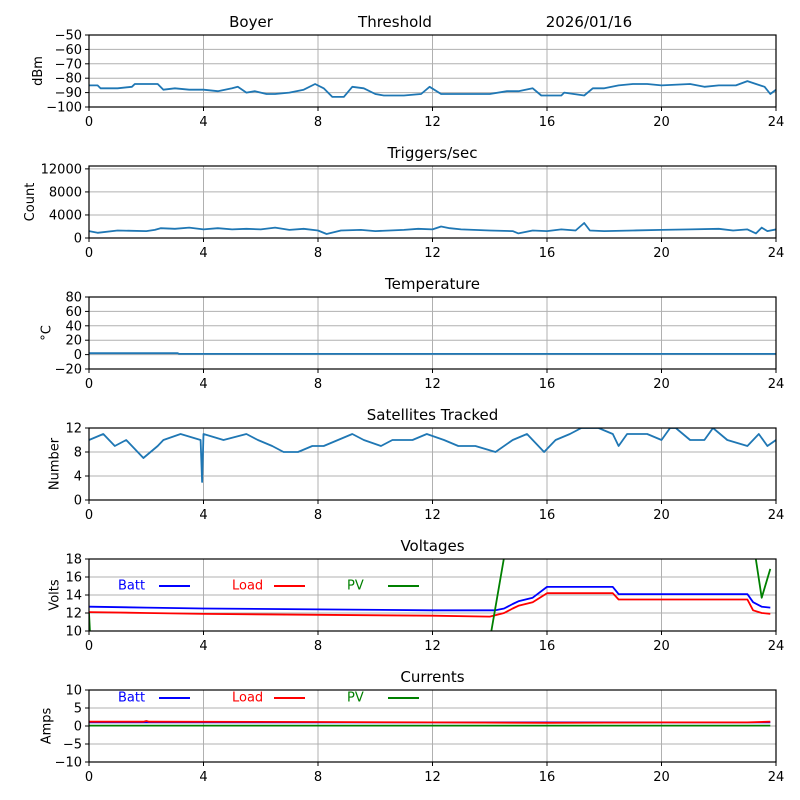 This screenshot has width=800, height=800. Describe the element at coordinates (73, 560) in the screenshot. I see `y-tick-label: 18` at that location.